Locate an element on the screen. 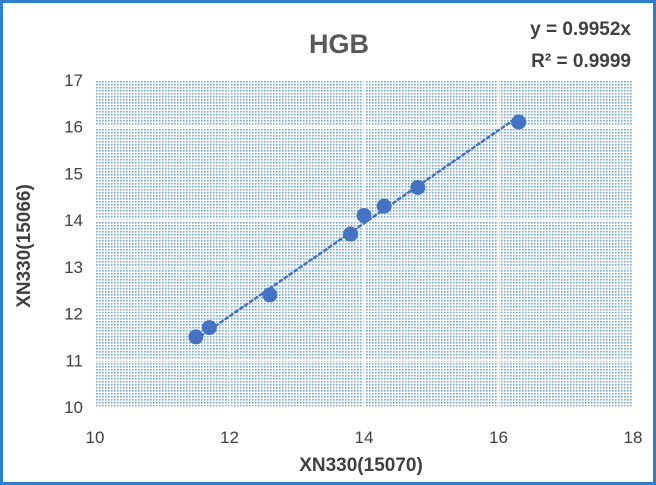 The height and width of the screenshot is (485, 656). x-tick-label: 18 is located at coordinates (633, 437).